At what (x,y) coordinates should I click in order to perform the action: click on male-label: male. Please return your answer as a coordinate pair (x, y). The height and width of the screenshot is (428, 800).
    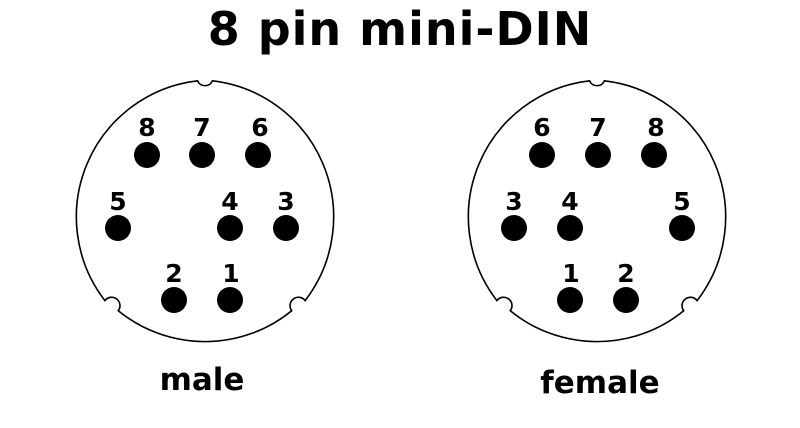
    Looking at the image, I should click on (202, 380).